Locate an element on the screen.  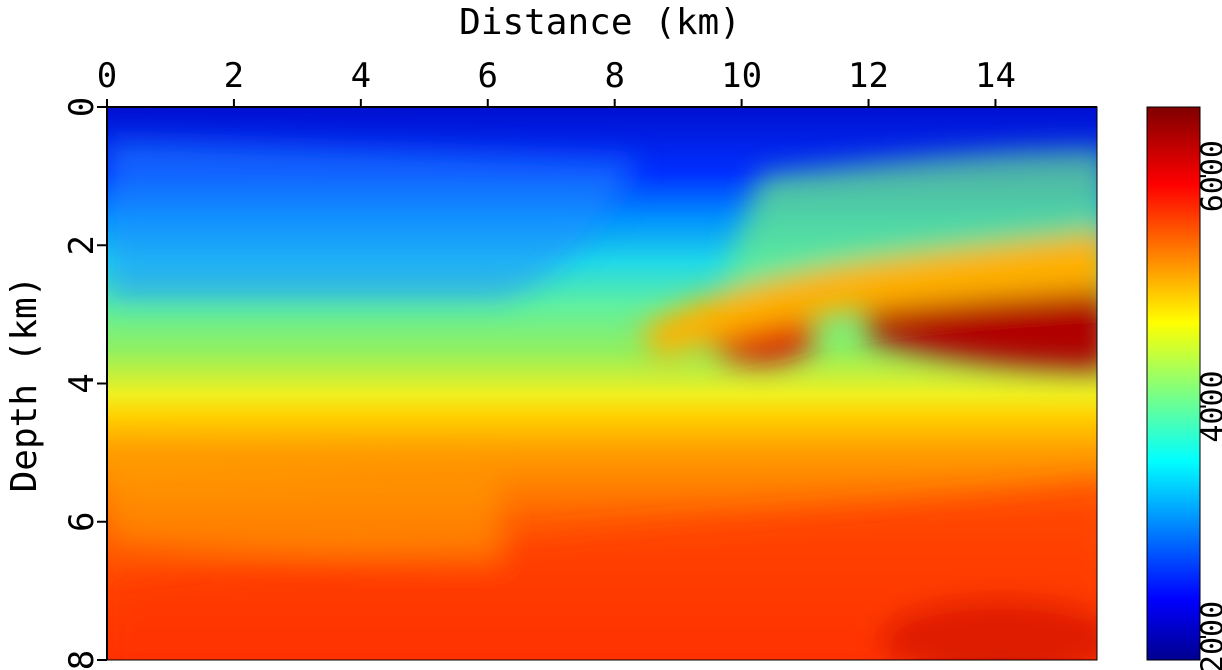
x-tick-label: 4 is located at coordinates (361, 76).